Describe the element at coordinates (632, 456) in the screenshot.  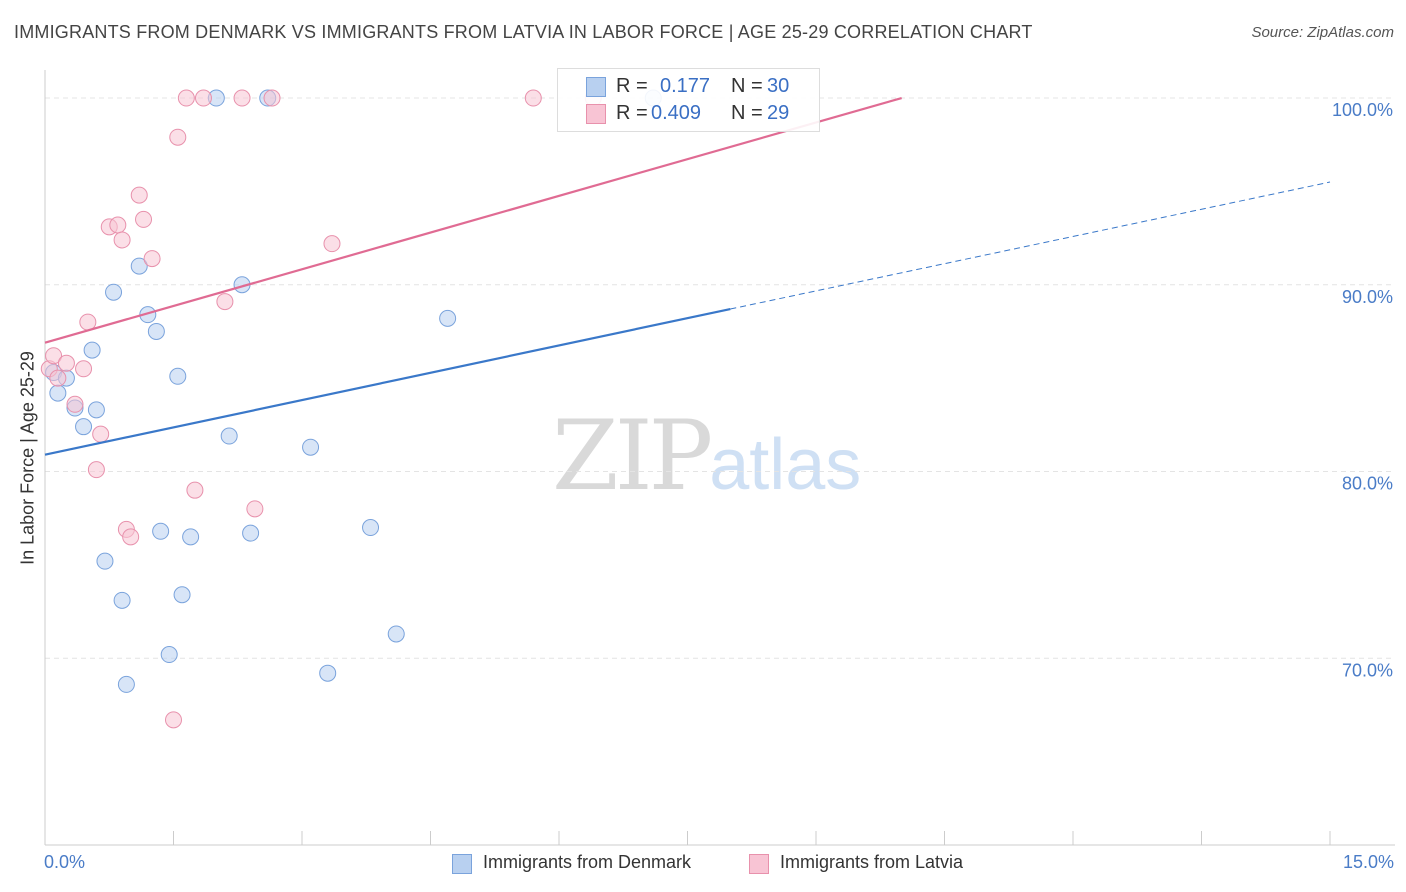
I see `watermark-zip: ZIP` at that location.